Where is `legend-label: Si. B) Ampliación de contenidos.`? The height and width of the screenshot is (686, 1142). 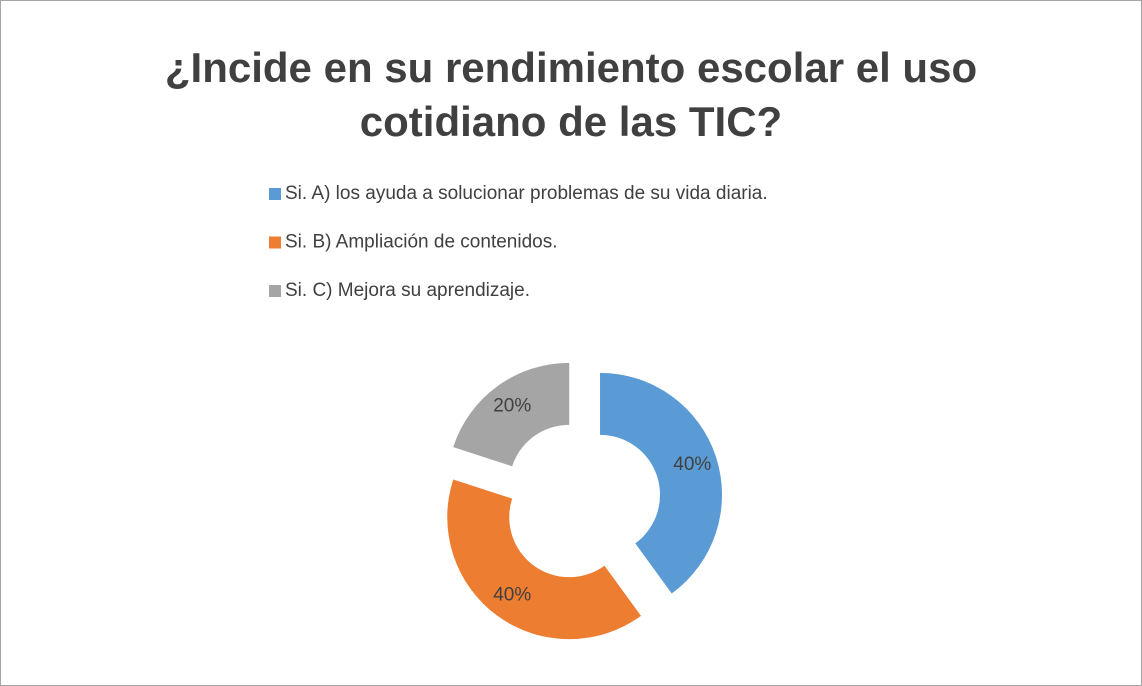 legend-label: Si. B) Ampliación de contenidos. is located at coordinates (421, 242).